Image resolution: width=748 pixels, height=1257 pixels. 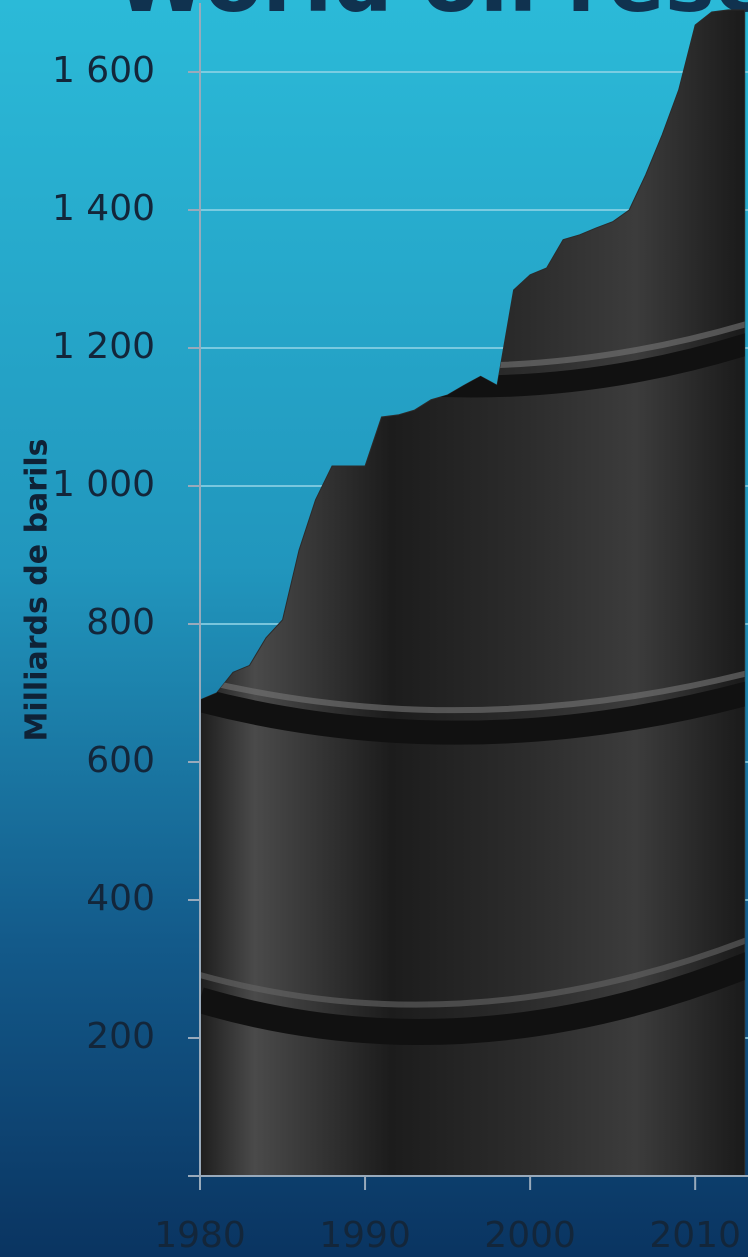 I want to click on y-tick-label: 400, so click(x=120, y=898).